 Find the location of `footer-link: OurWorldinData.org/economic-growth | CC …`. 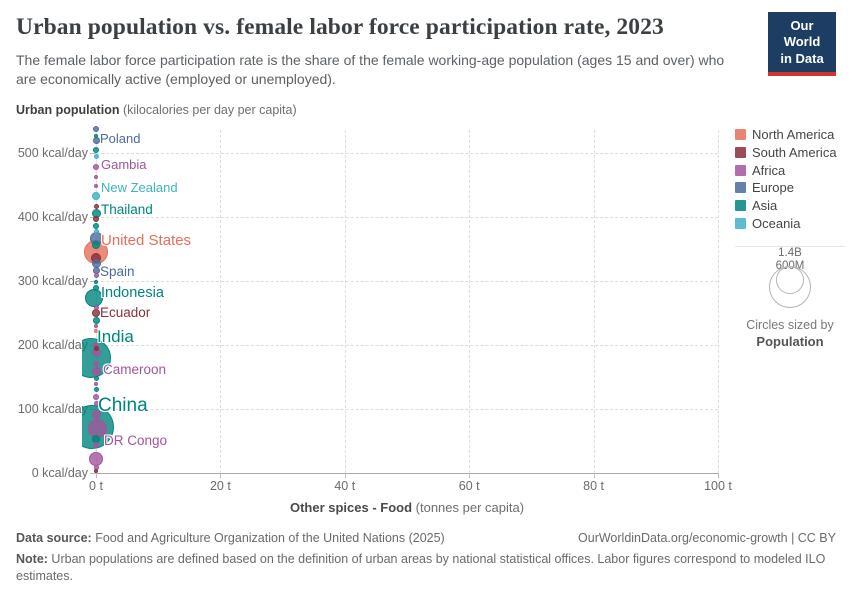

footer-link: OurWorldinData.org/economic-growth | CC … is located at coordinates (707, 538).